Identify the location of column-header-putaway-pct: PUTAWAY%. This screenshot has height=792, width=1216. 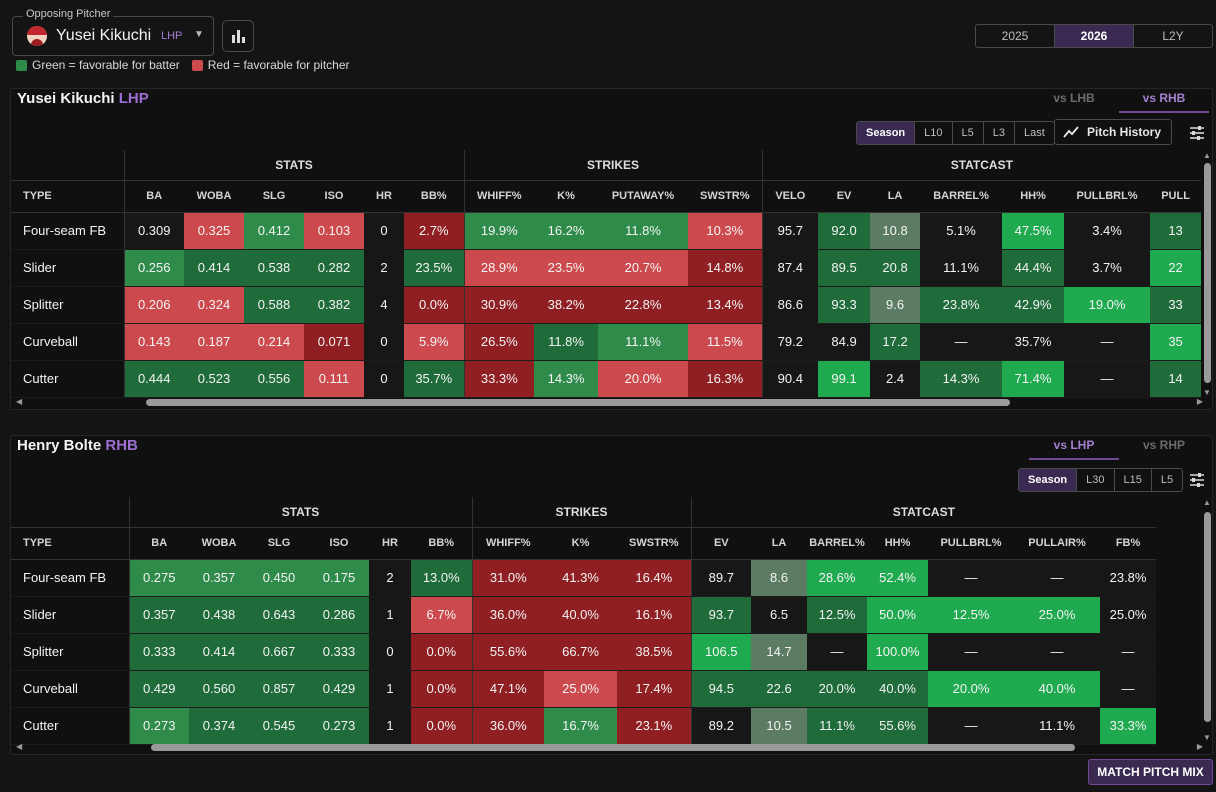
(643, 196).